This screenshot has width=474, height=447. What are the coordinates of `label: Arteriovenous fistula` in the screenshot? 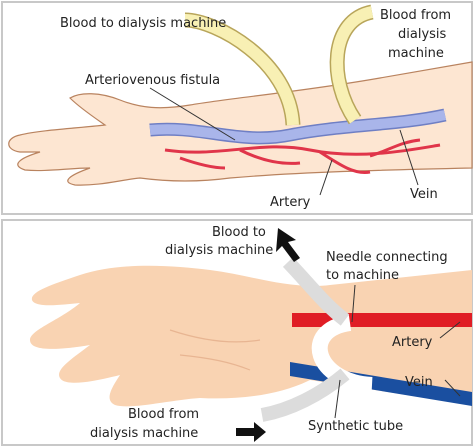 It's located at (152, 80).